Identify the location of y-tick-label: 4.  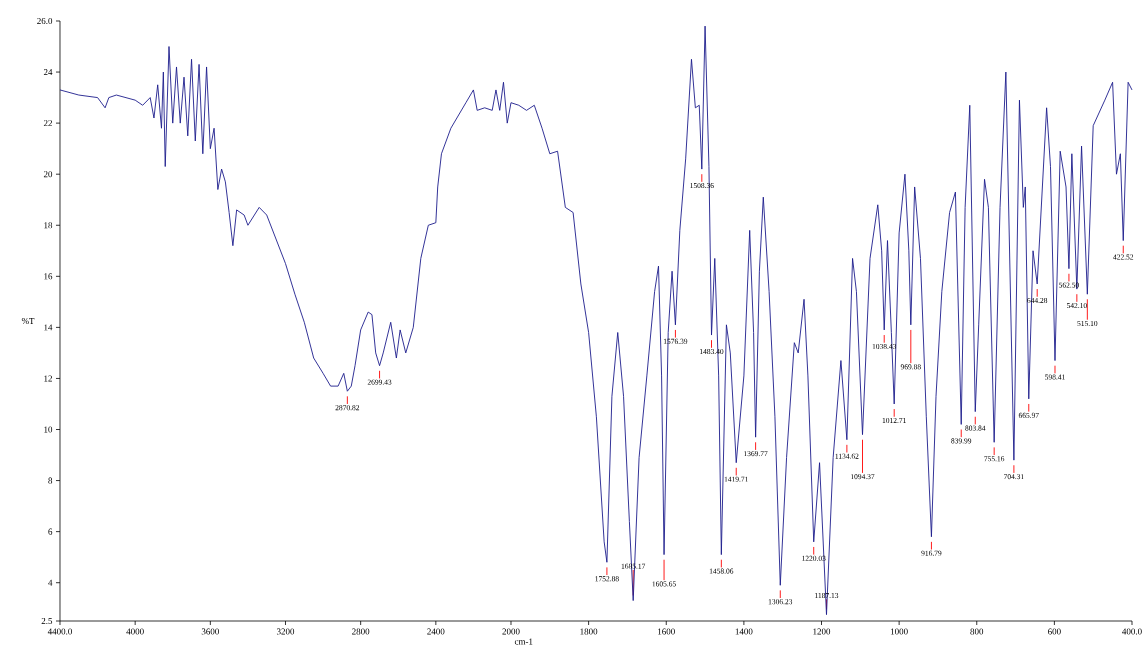
(50, 582).